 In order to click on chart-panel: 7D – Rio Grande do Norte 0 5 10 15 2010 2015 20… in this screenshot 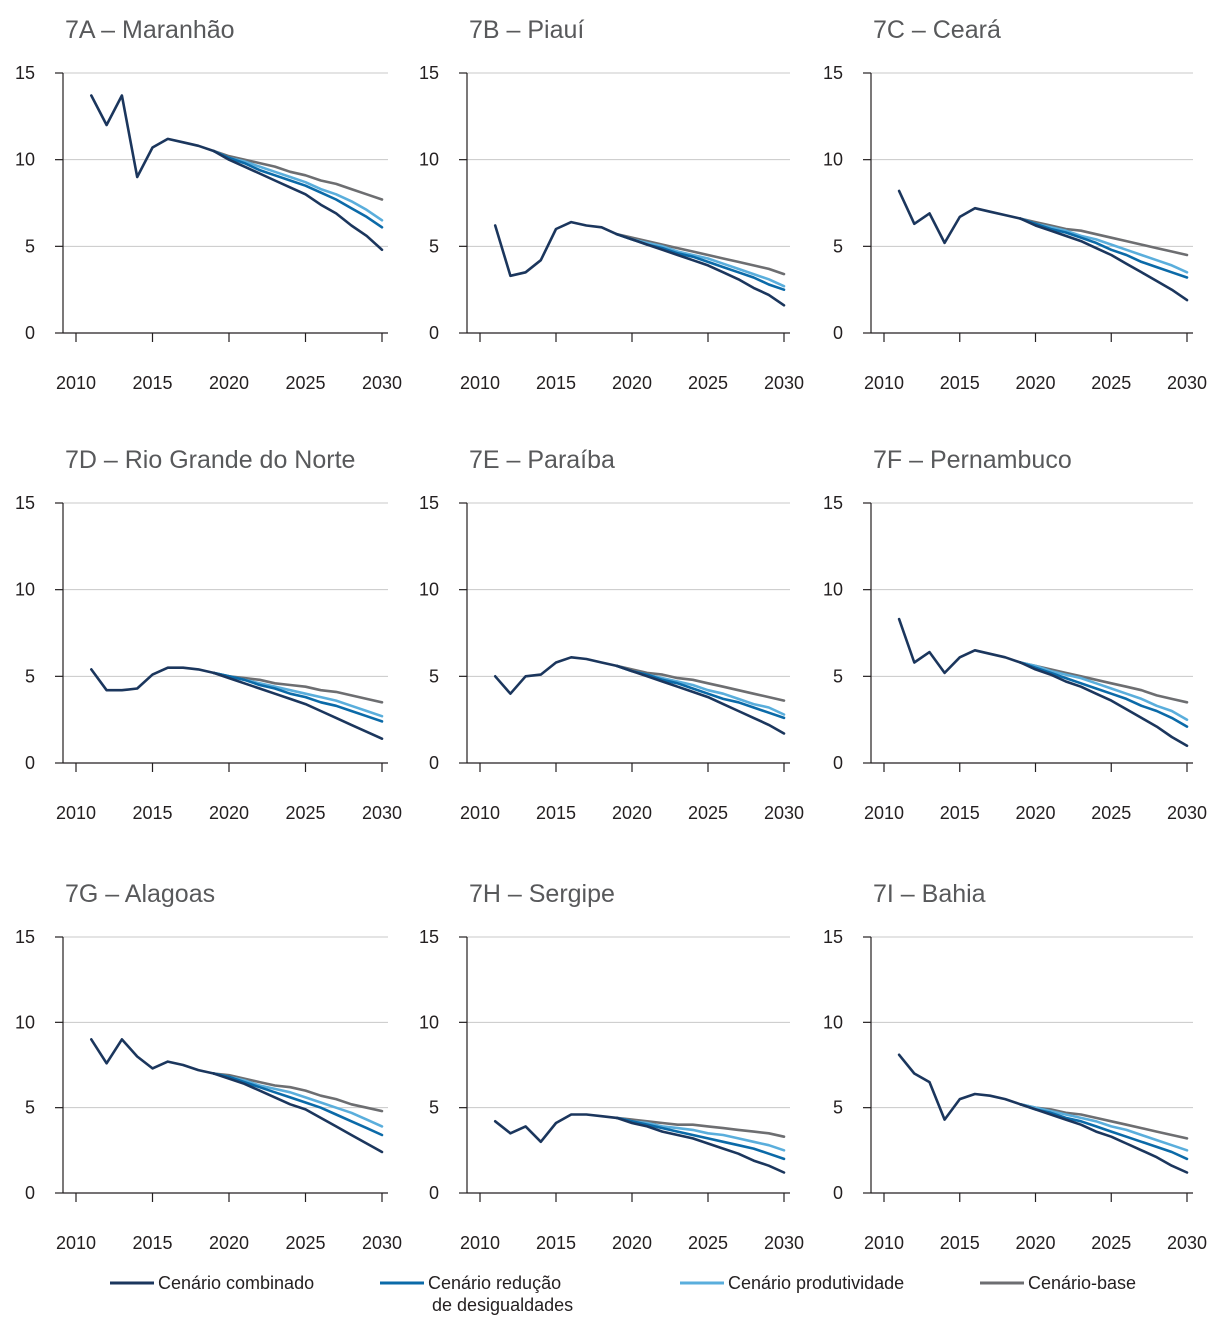, I will do `click(208, 634)`.